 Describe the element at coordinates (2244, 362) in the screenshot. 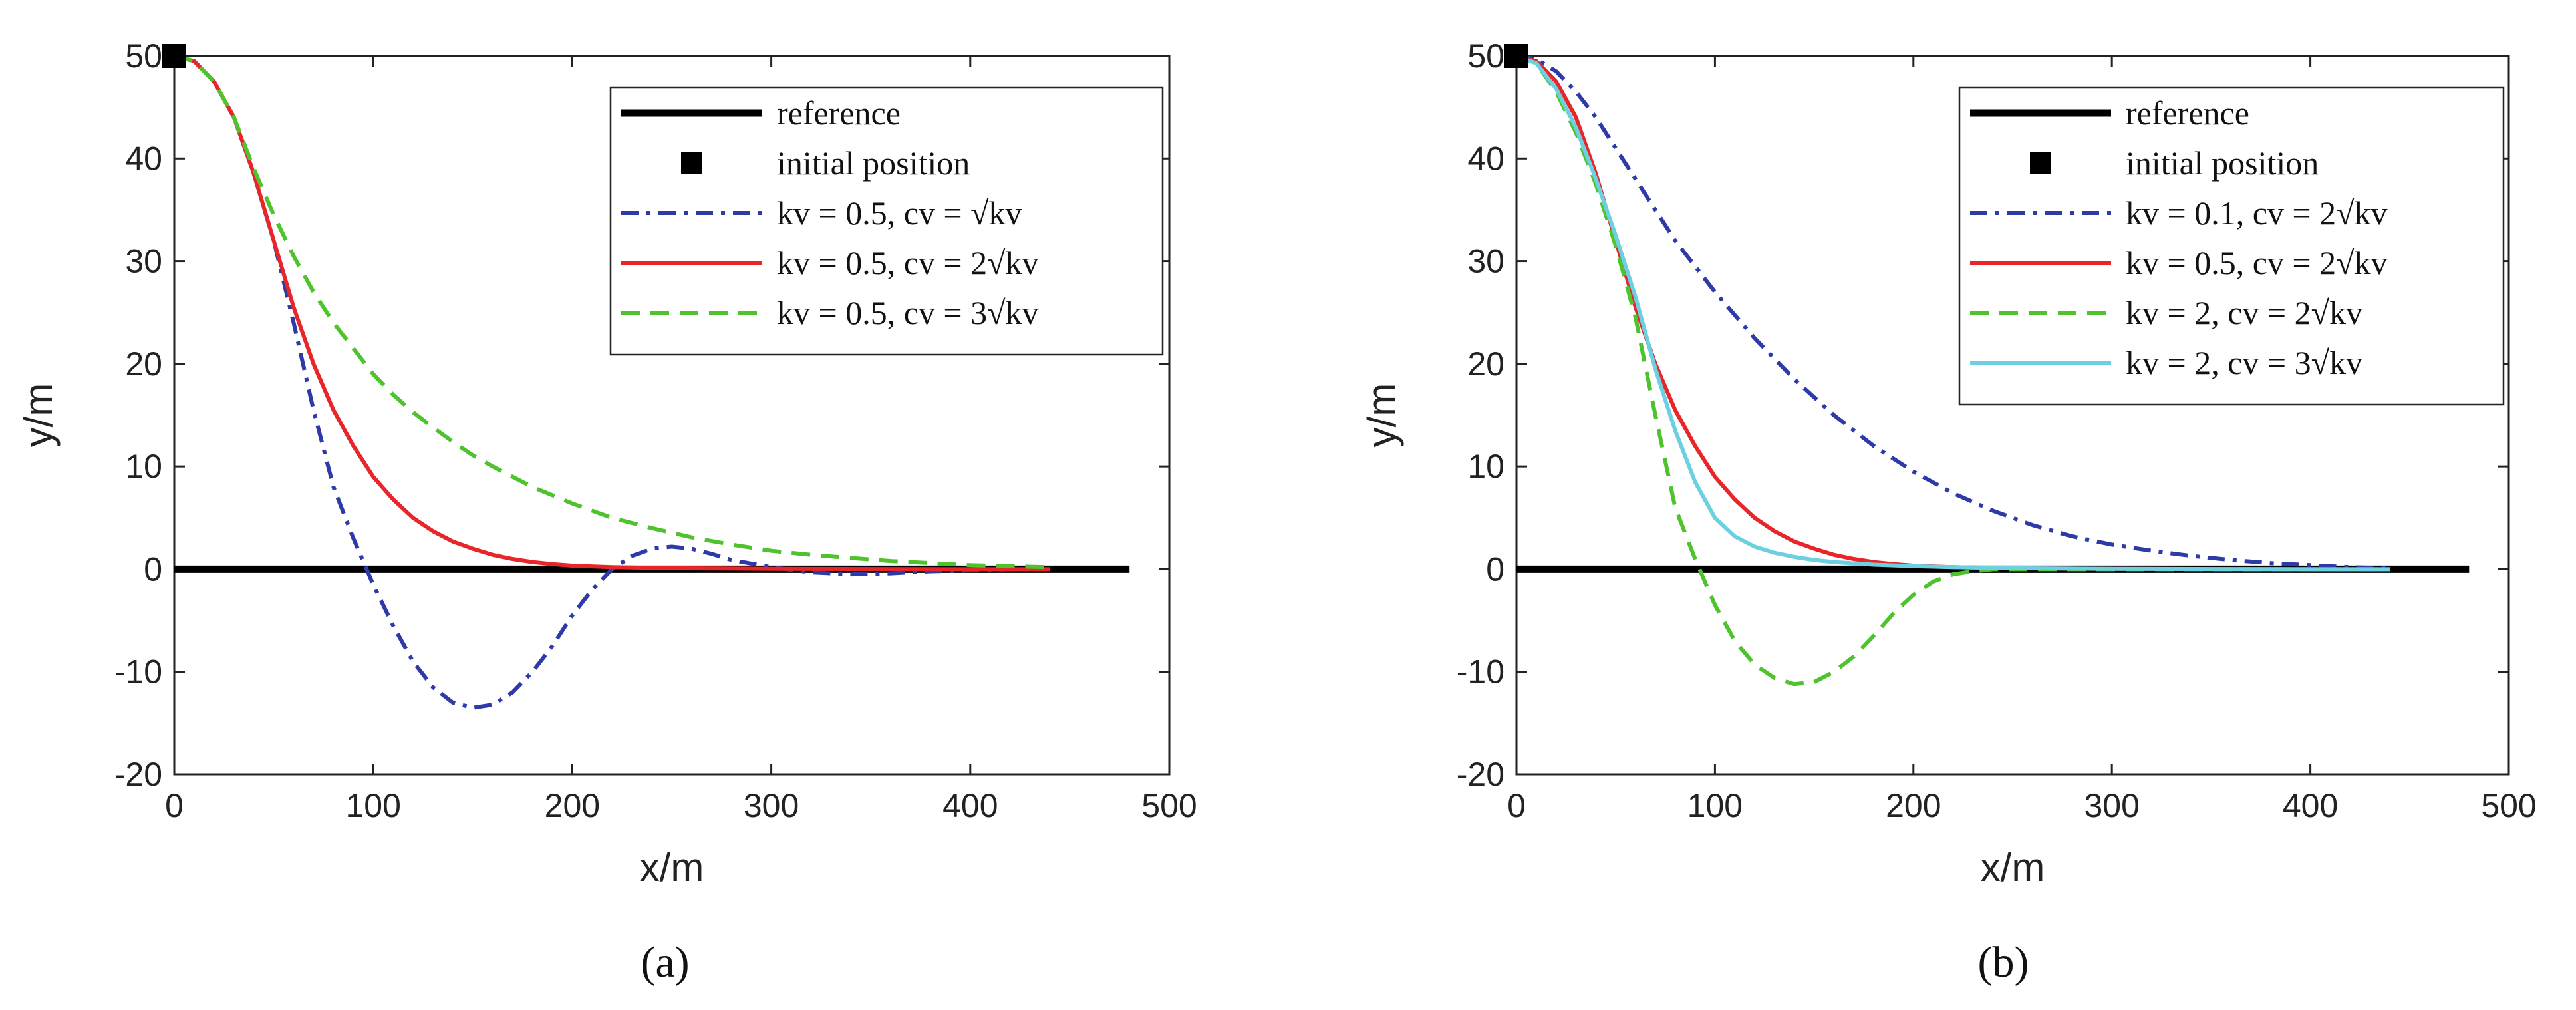

I see `legend-label: kv = 2, cv = 3√kv` at that location.